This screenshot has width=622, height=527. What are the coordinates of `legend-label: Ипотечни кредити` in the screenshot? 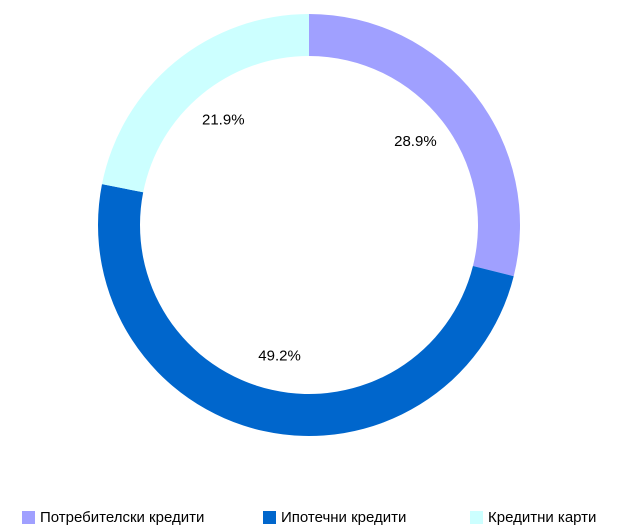 It's located at (343, 517).